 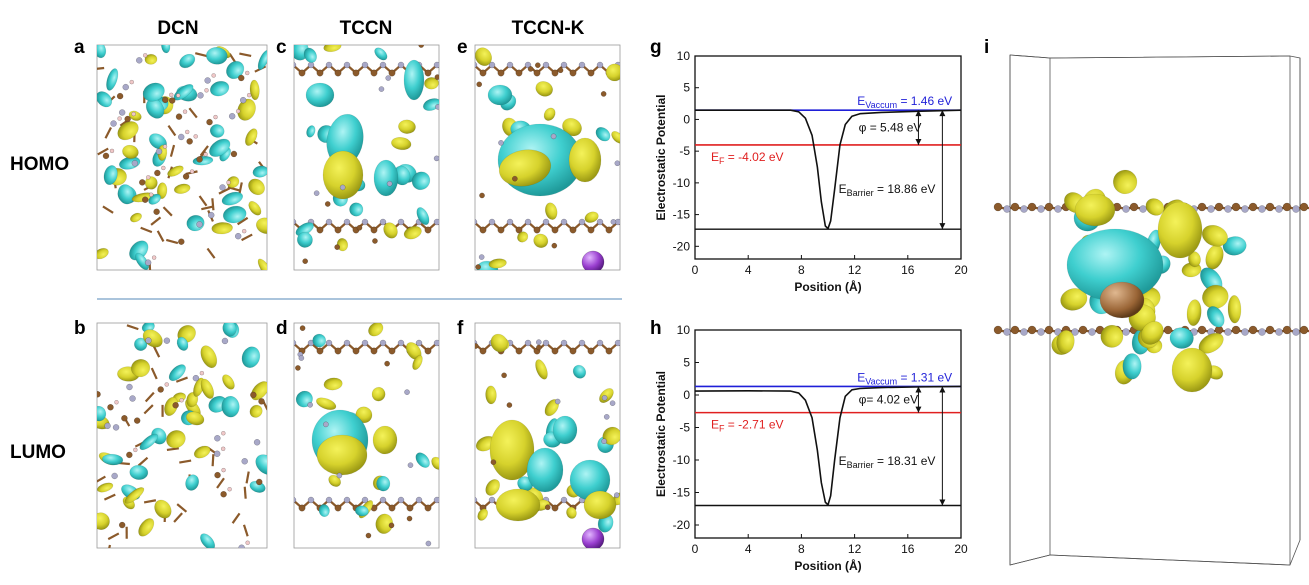 What do you see at coordinates (918, 113) in the screenshot?
I see `work-function-arrow-head-top` at bounding box center [918, 113].